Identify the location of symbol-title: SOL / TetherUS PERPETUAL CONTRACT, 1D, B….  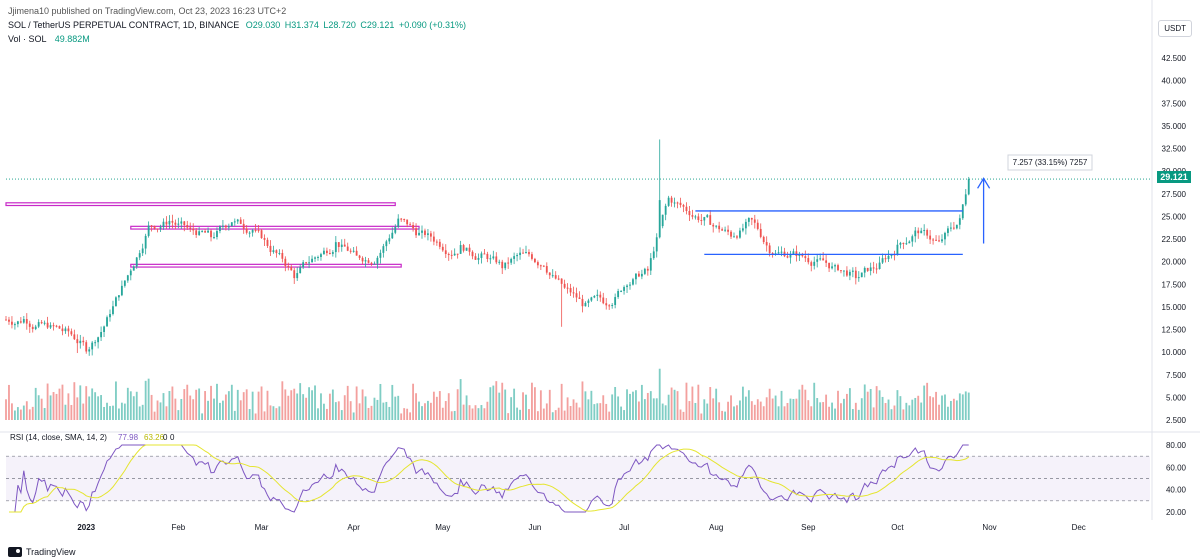
(124, 25).